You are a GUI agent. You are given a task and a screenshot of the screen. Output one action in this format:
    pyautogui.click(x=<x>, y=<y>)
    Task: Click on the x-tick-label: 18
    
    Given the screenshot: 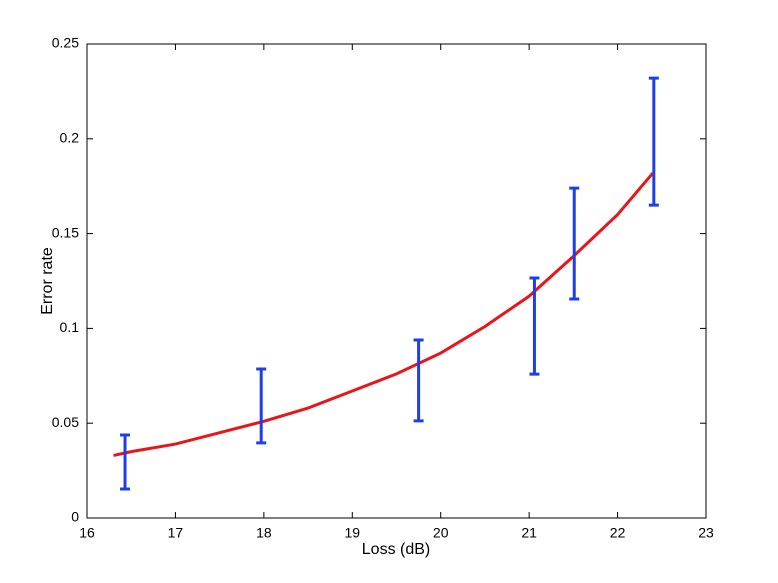 What is the action you would take?
    pyautogui.click(x=264, y=533)
    